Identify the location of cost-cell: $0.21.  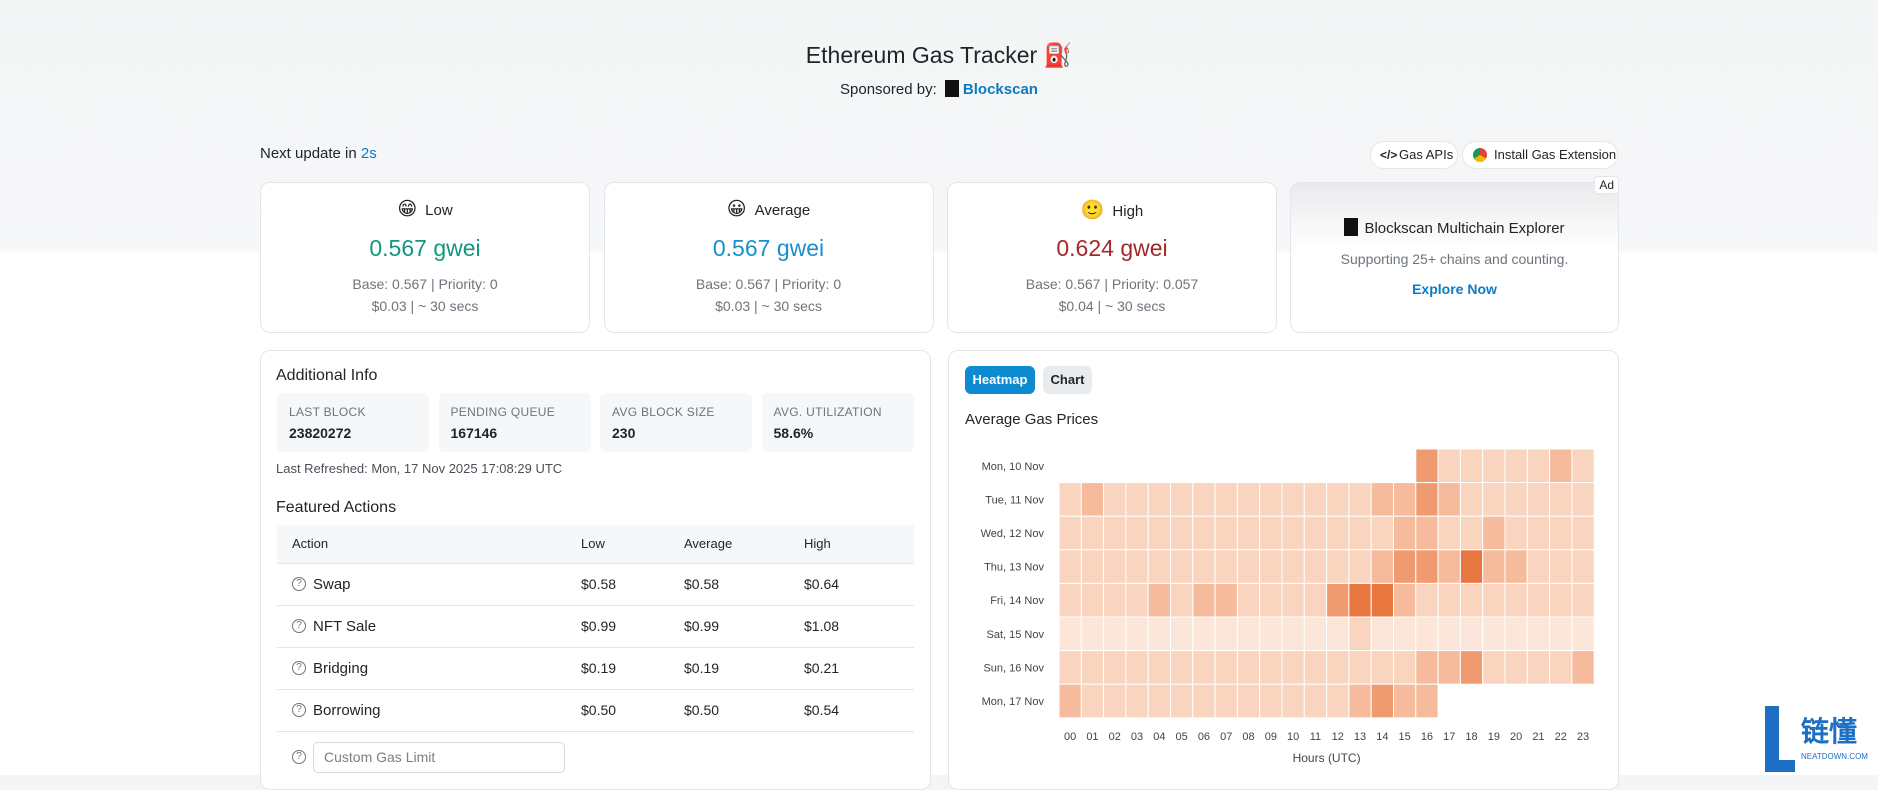
(822, 668).